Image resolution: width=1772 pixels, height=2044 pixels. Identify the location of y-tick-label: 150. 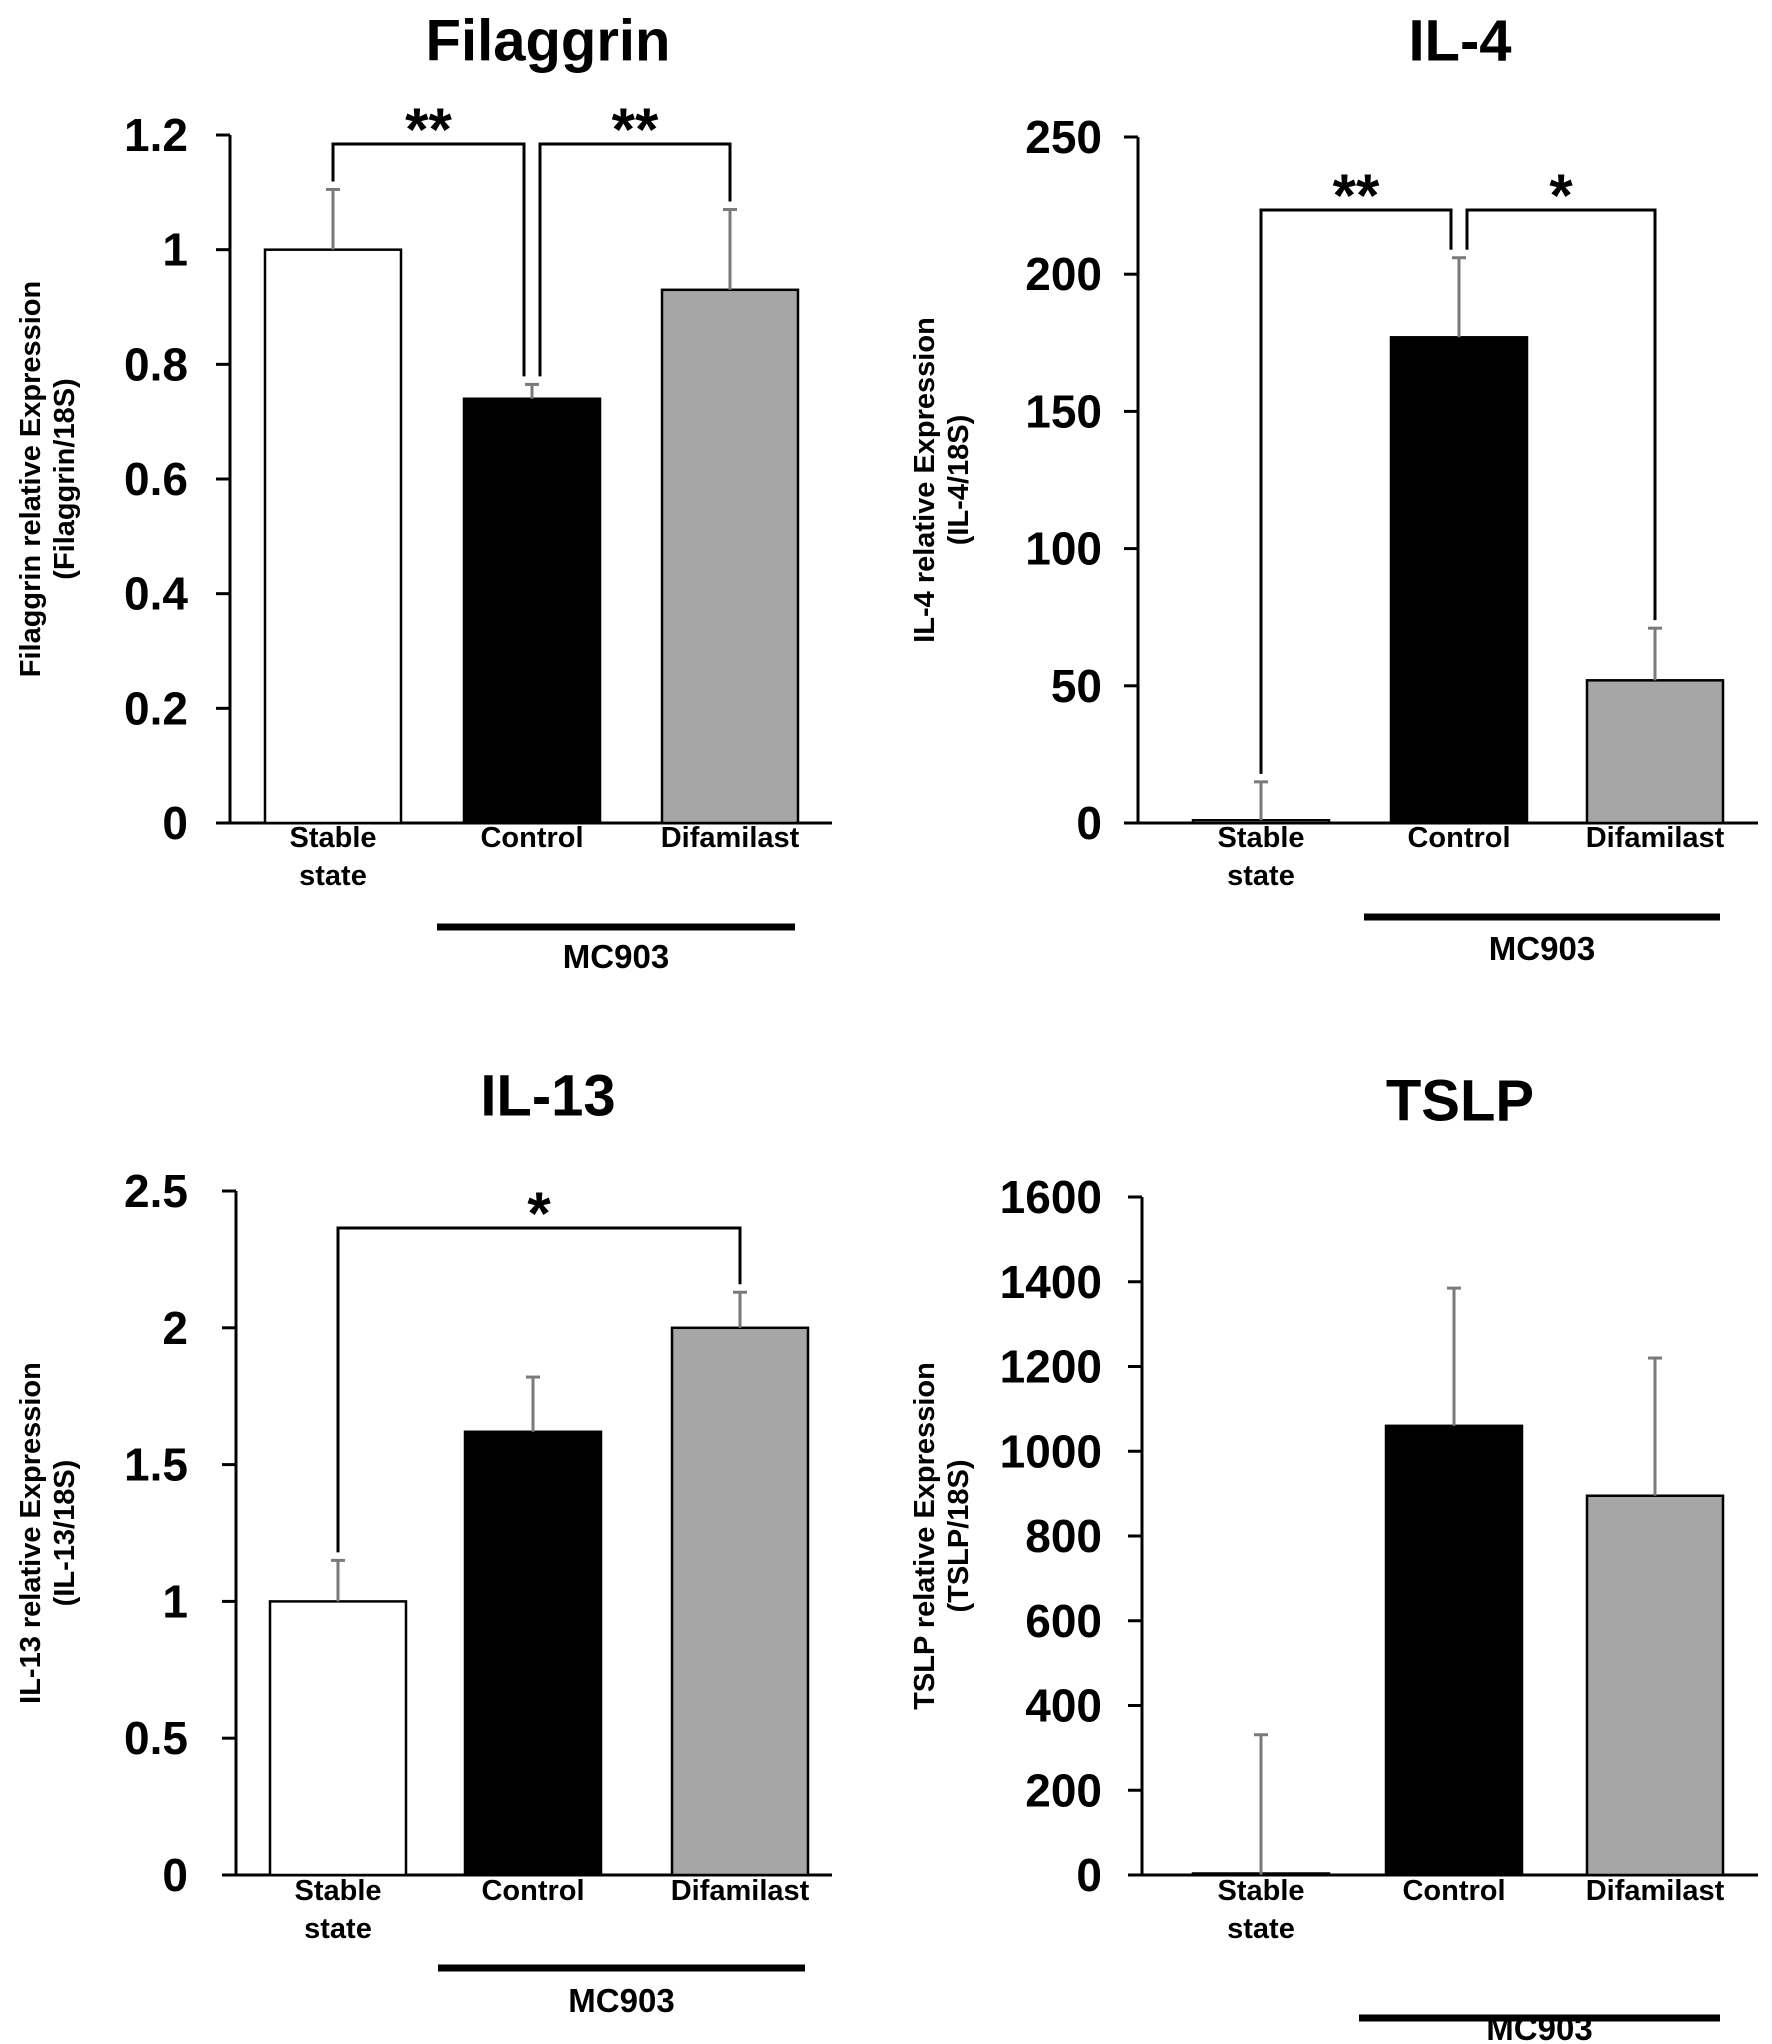
(1063, 411).